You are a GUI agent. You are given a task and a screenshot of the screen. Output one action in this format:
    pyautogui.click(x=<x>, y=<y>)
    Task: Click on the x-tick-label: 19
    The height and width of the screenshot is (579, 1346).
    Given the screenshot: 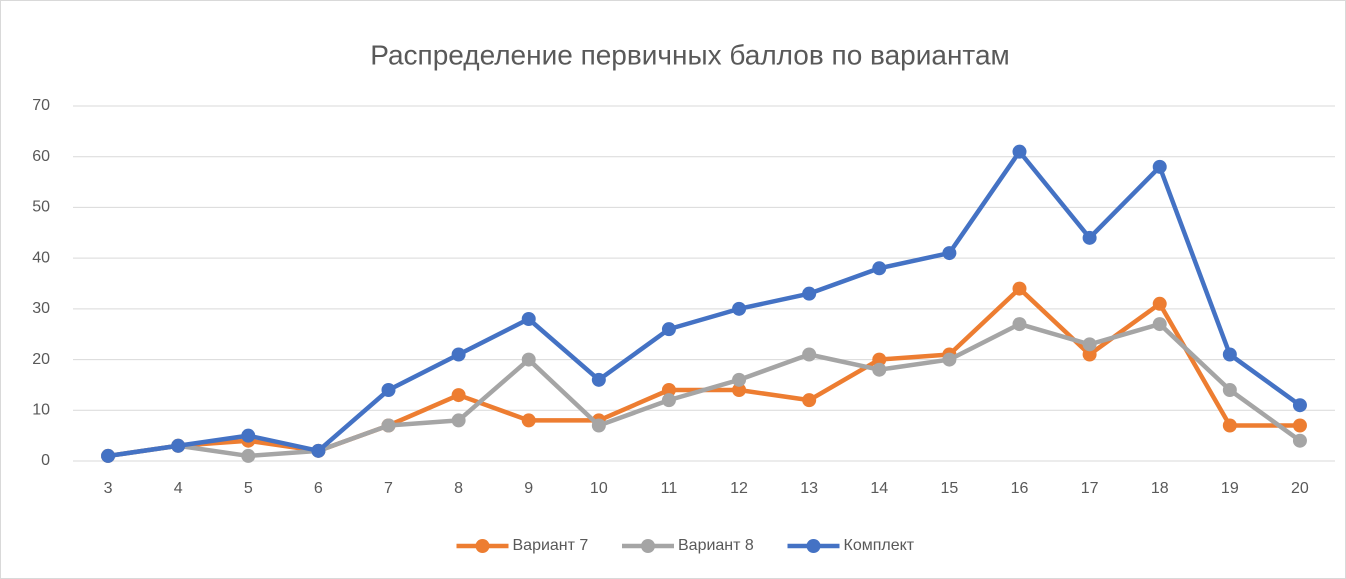 What is the action you would take?
    pyautogui.click(x=1230, y=488)
    